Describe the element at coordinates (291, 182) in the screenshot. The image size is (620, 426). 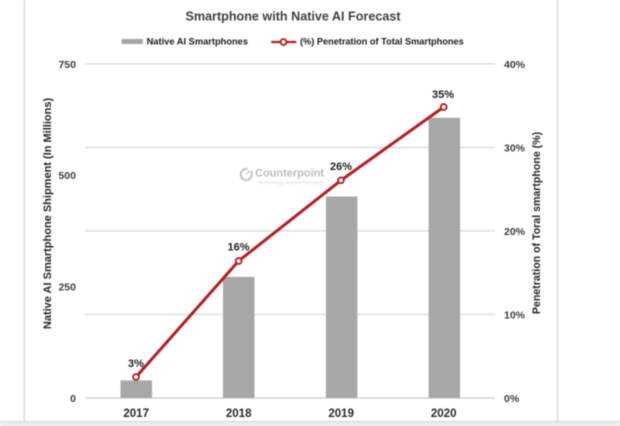
I see `svg-text: Technology Market Research` at that location.